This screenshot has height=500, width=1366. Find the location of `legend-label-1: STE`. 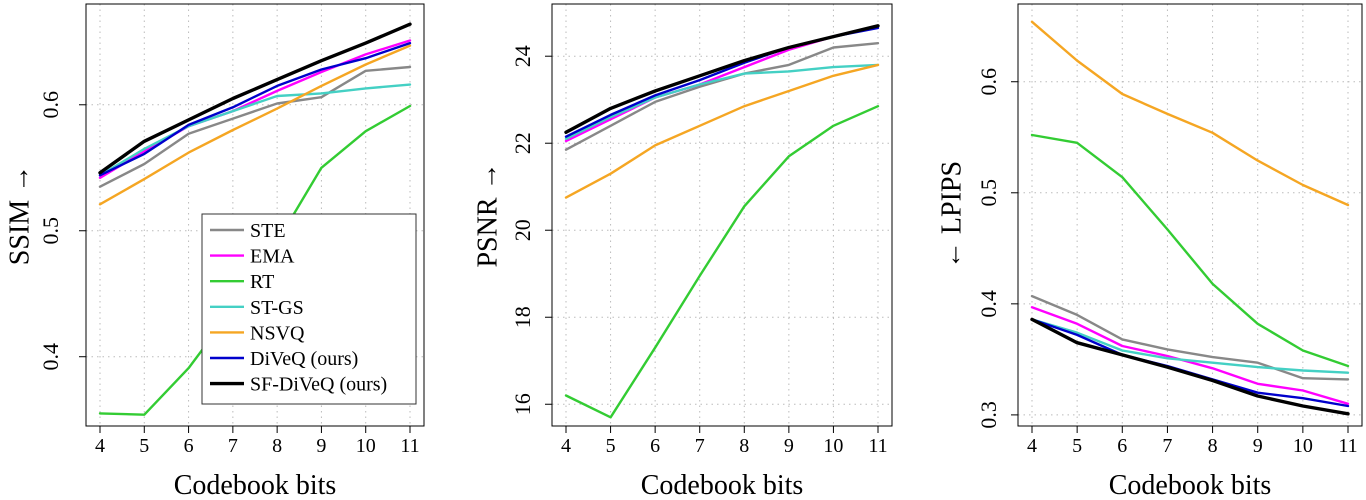

legend-label-1: STE is located at coordinates (268, 231).